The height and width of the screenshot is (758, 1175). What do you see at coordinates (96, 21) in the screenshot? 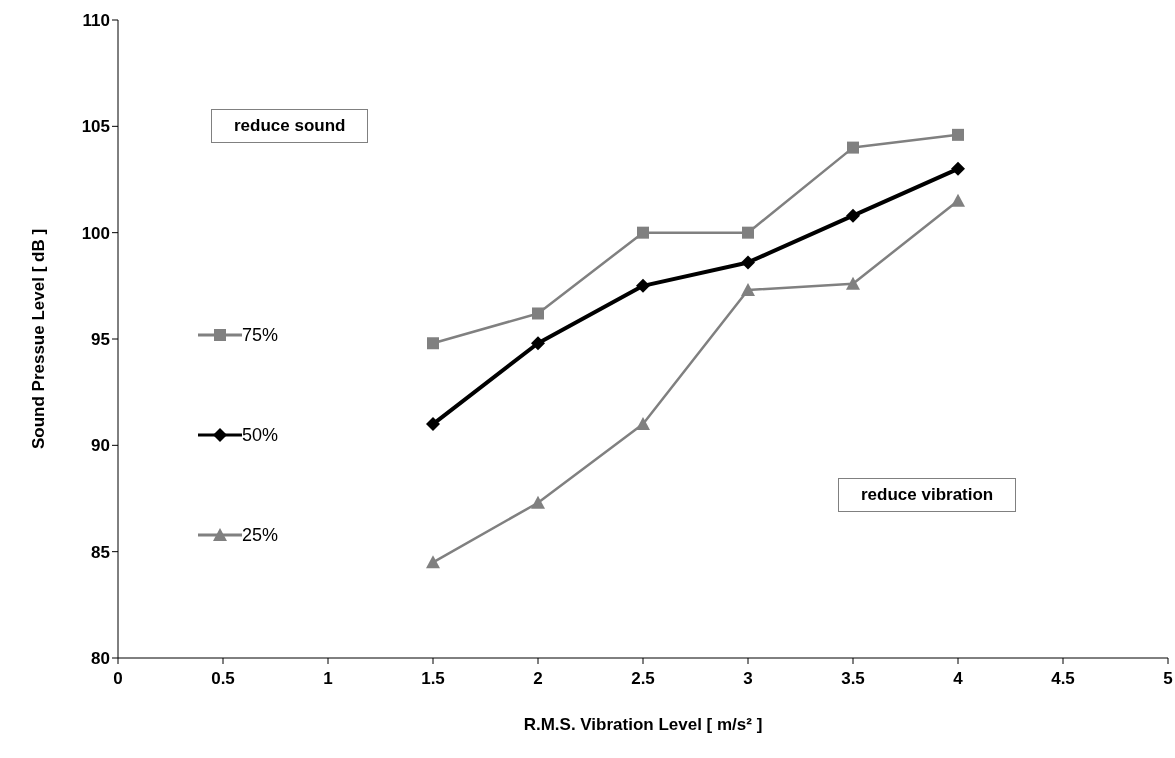
I see `y-tick-label: 110` at bounding box center [96, 21].